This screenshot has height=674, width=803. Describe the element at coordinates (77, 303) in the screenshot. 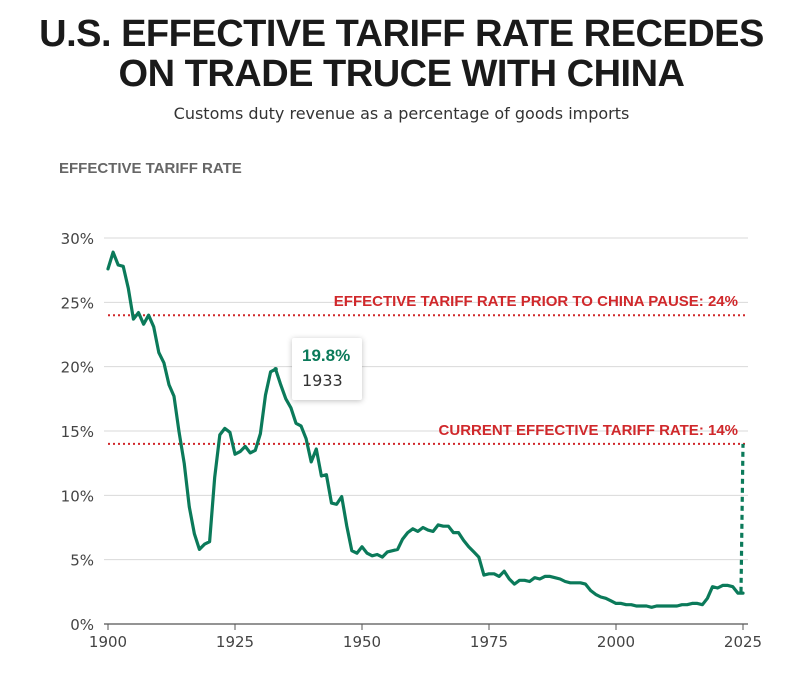

I see `y-tick-label-25: 25%` at that location.